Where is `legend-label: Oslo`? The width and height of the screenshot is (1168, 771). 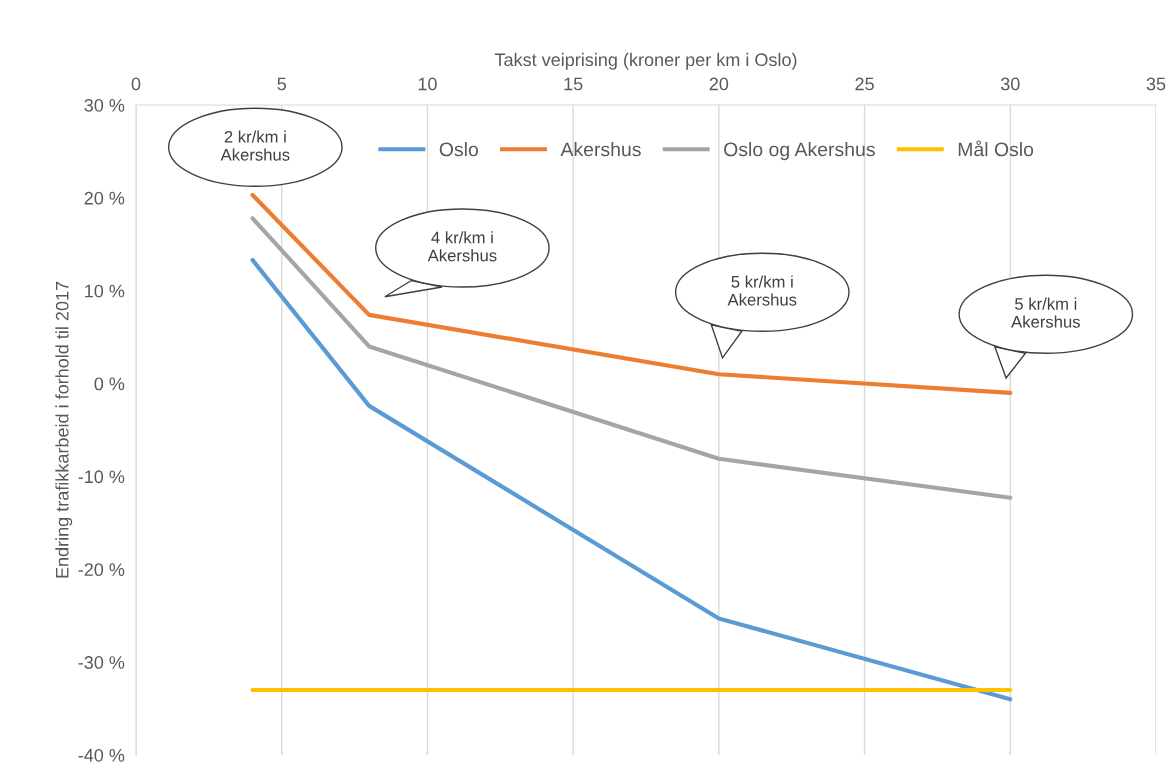 legend-label: Oslo is located at coordinates (458, 149).